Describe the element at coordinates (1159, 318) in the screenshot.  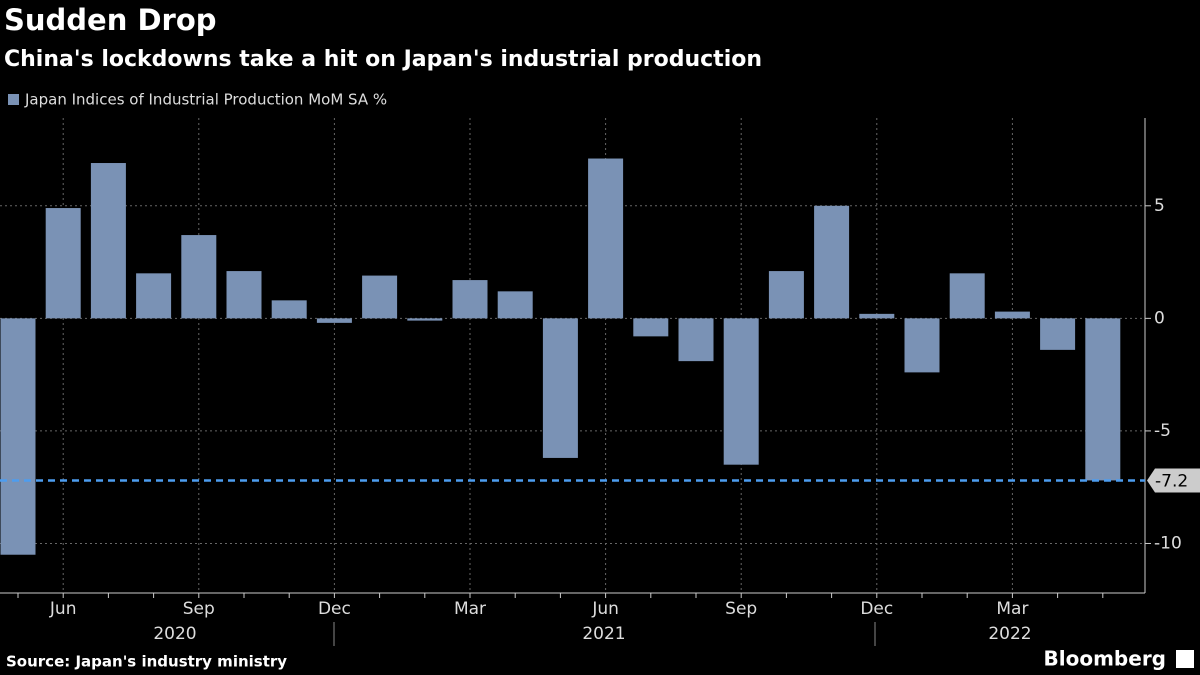
I see `y-tick-label: 0` at that location.